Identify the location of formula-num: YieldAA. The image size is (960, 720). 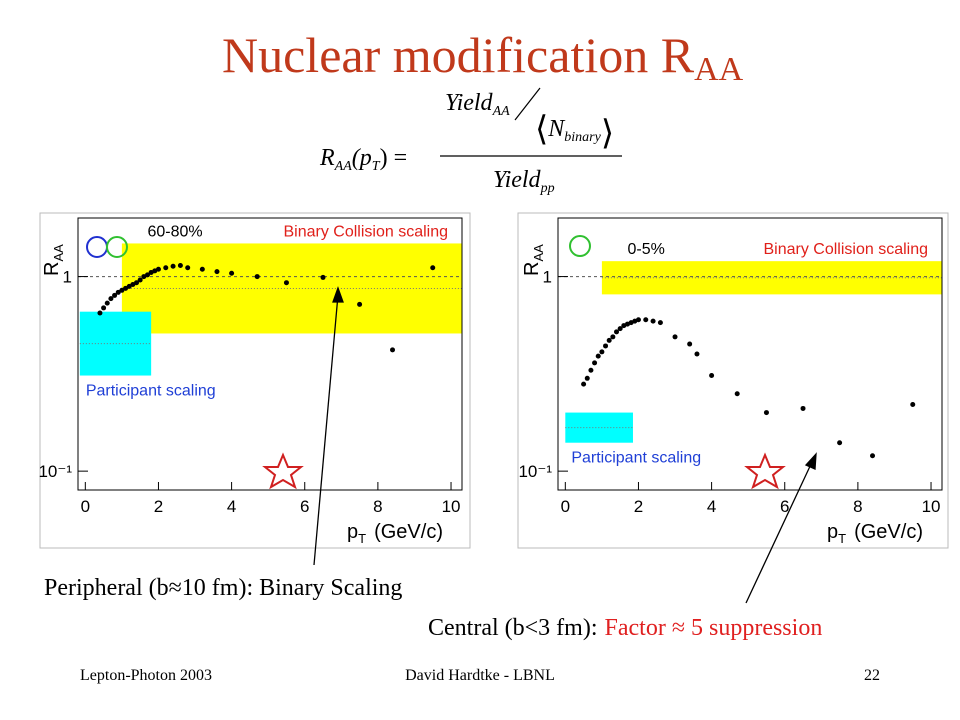
(477, 104).